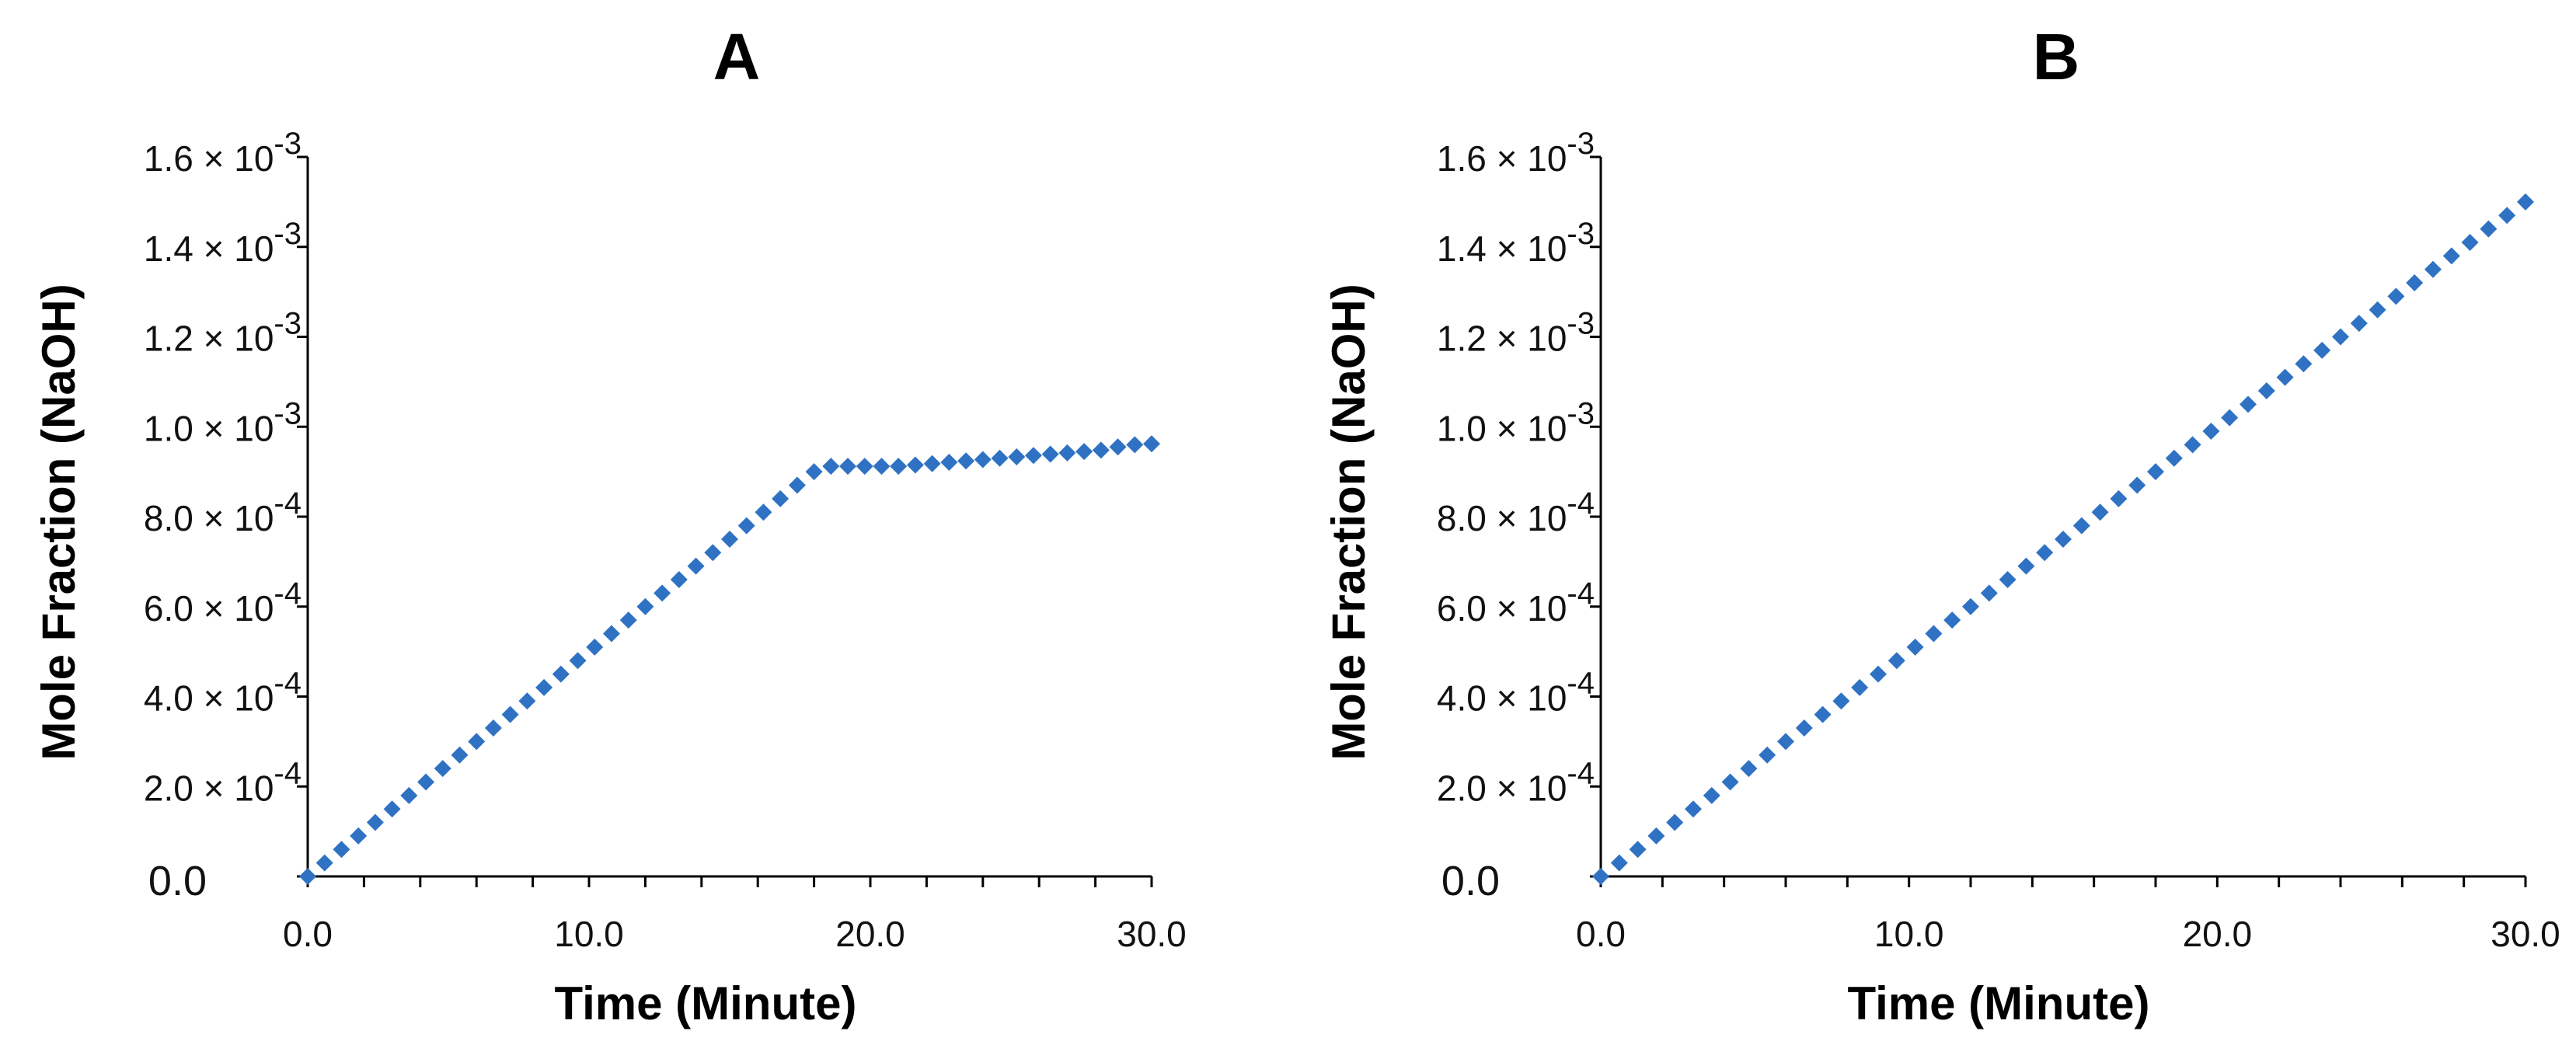 This screenshot has height=1052, width=2576. Describe the element at coordinates (223, 693) in the screenshot. I see `y-tick-label: 4.0 × 10⁻⁴` at that location.